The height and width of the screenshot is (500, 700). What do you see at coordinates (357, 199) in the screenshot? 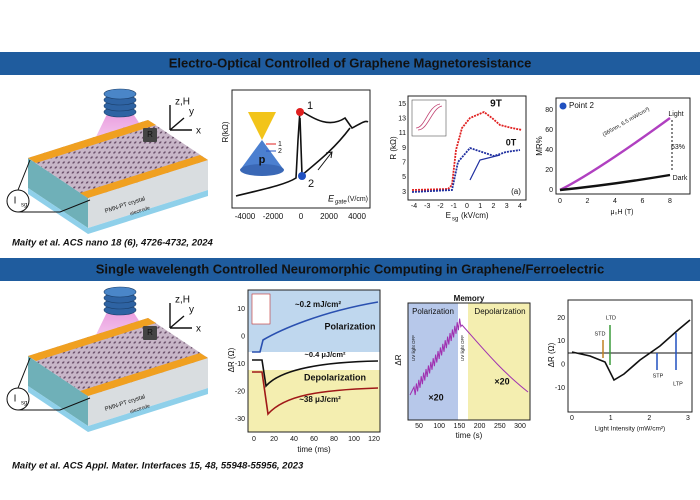
I see `x-axis-unit: (V/cm)` at bounding box center [357, 199].